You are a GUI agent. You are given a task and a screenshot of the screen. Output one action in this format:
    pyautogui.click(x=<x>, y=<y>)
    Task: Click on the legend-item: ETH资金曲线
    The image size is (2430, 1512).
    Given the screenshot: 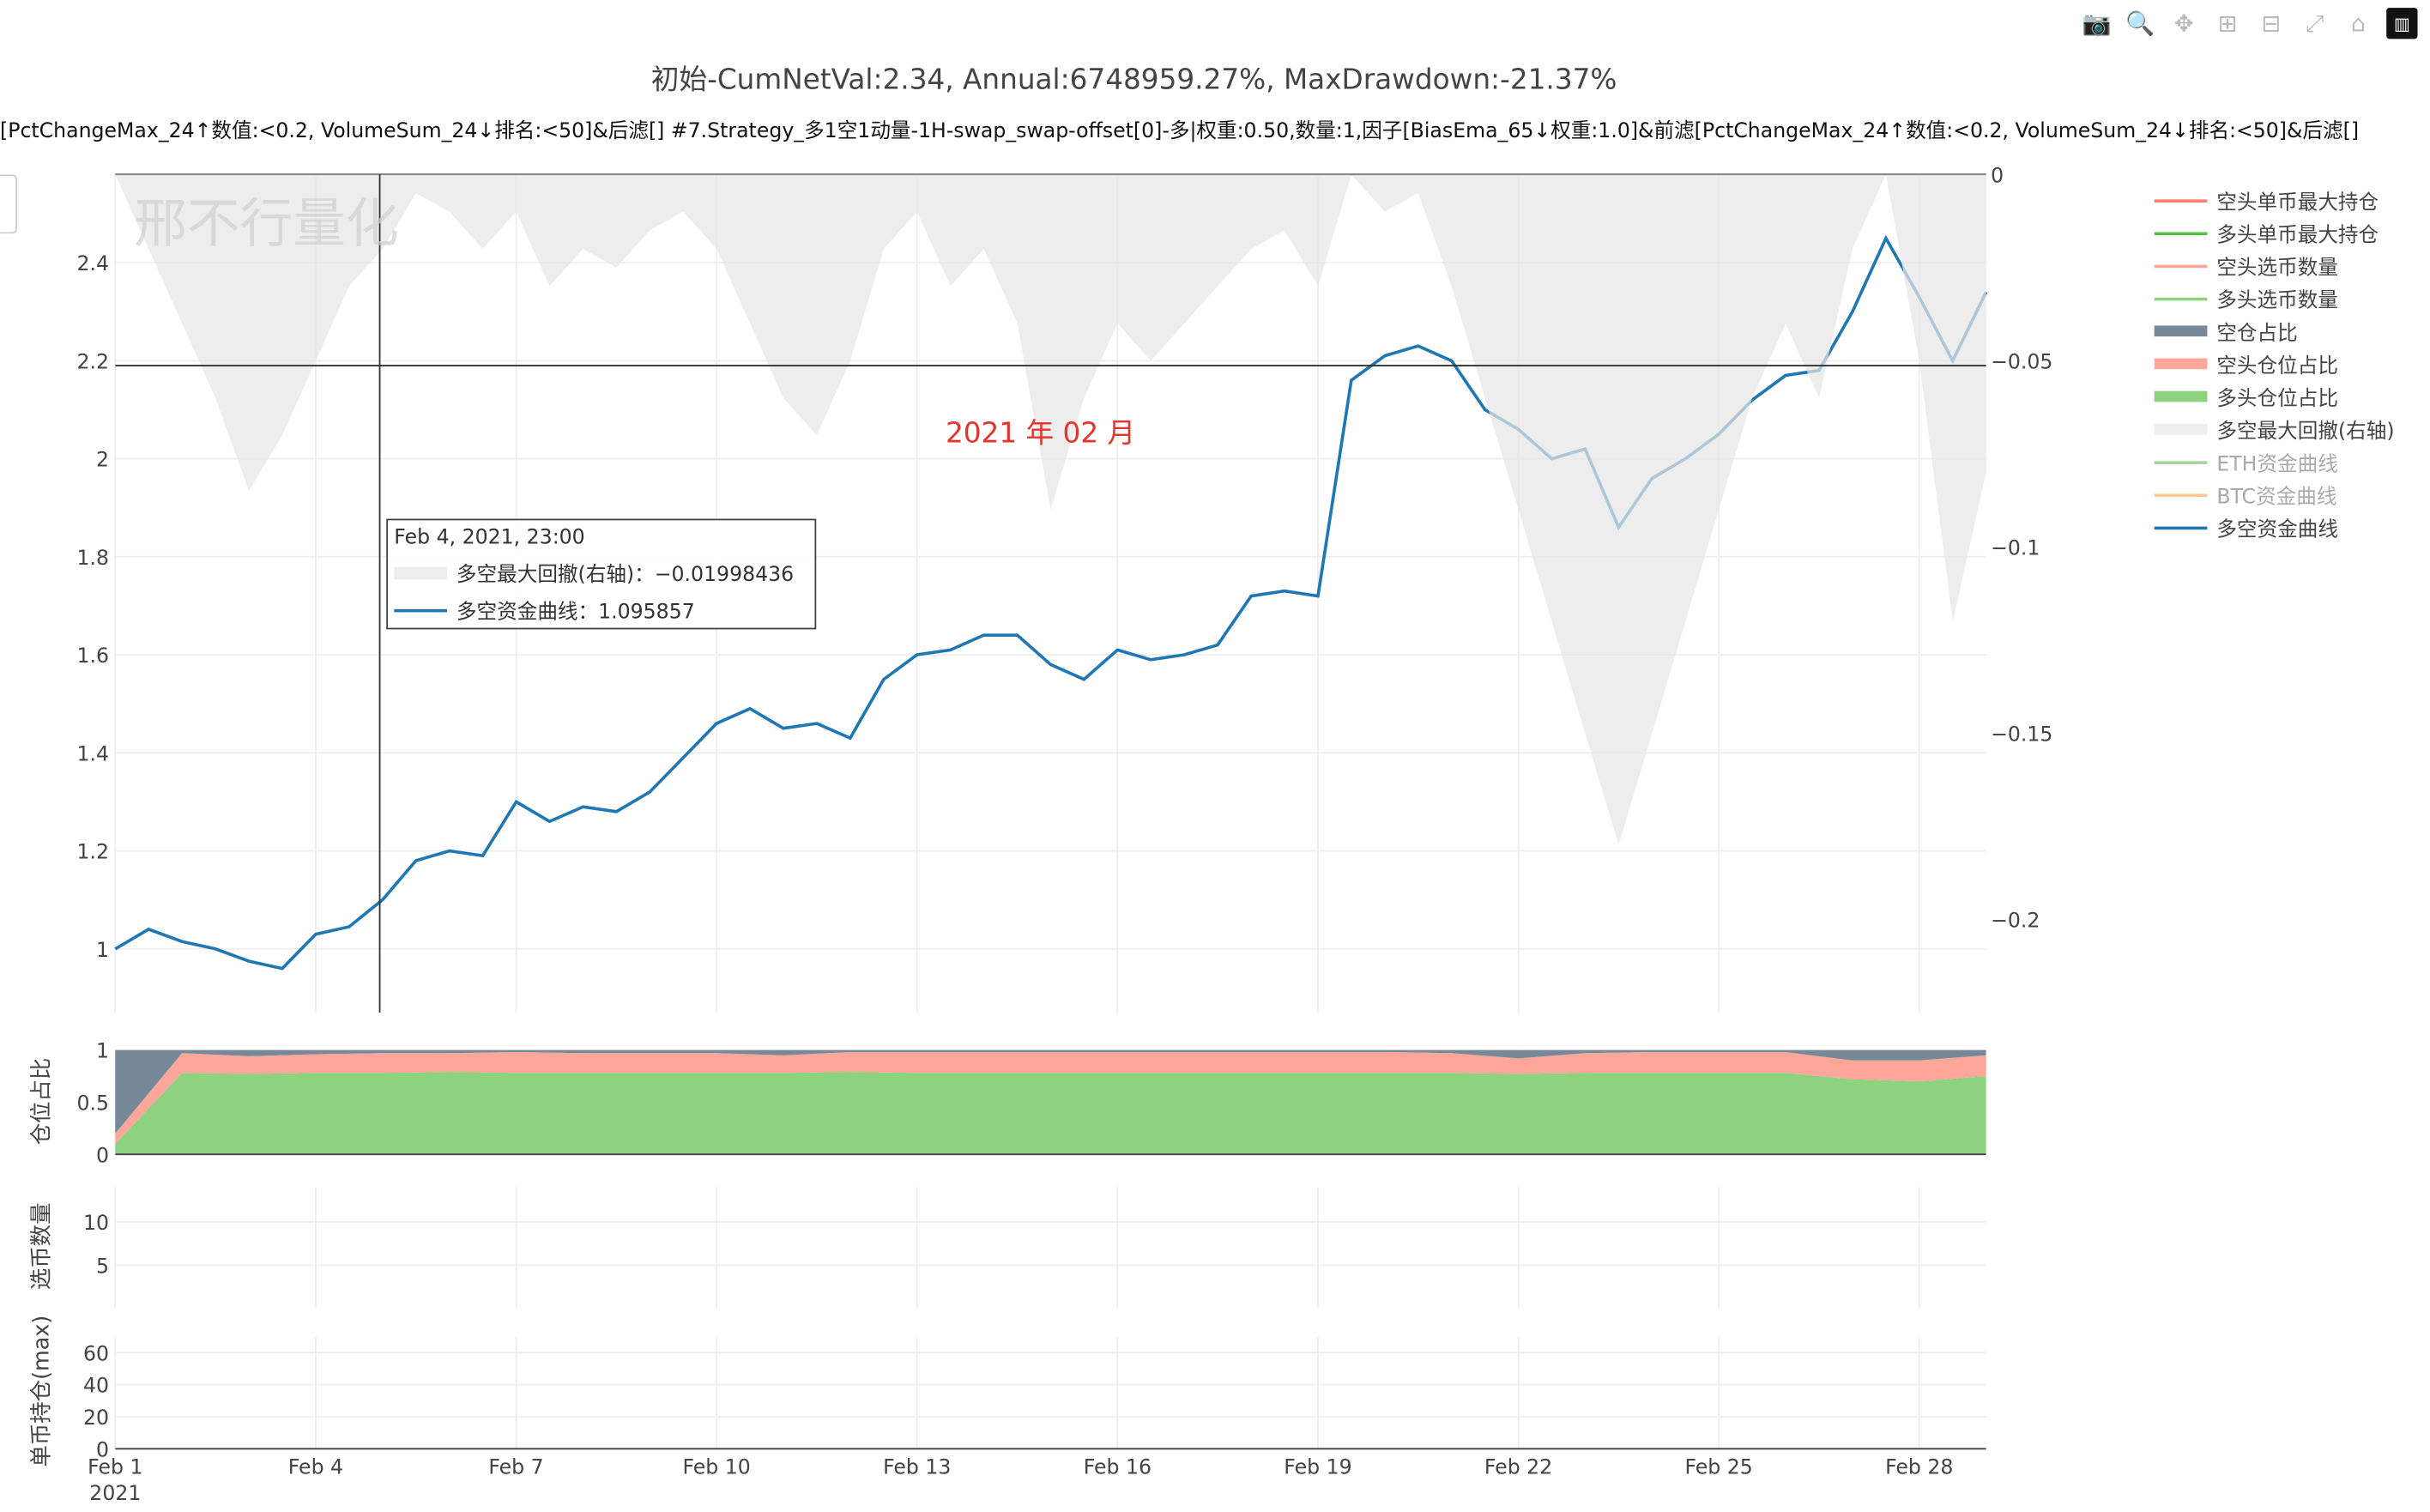 What is the action you would take?
    pyautogui.click(x=2274, y=461)
    